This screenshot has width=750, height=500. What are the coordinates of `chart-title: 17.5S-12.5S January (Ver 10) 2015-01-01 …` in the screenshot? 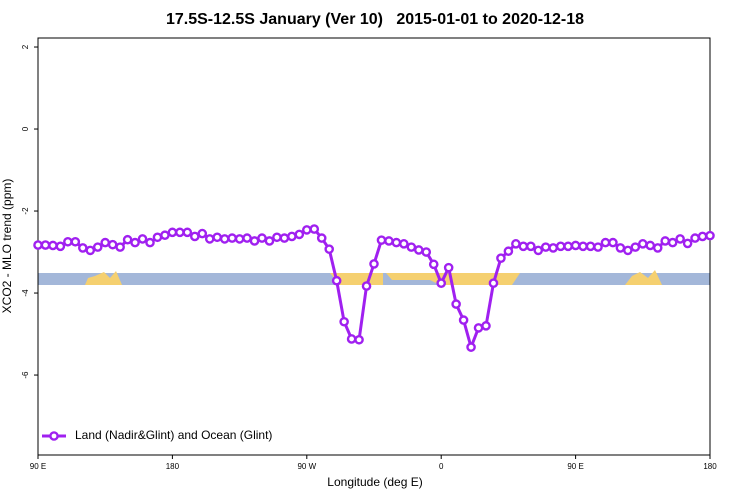 It's located at (375, 19).